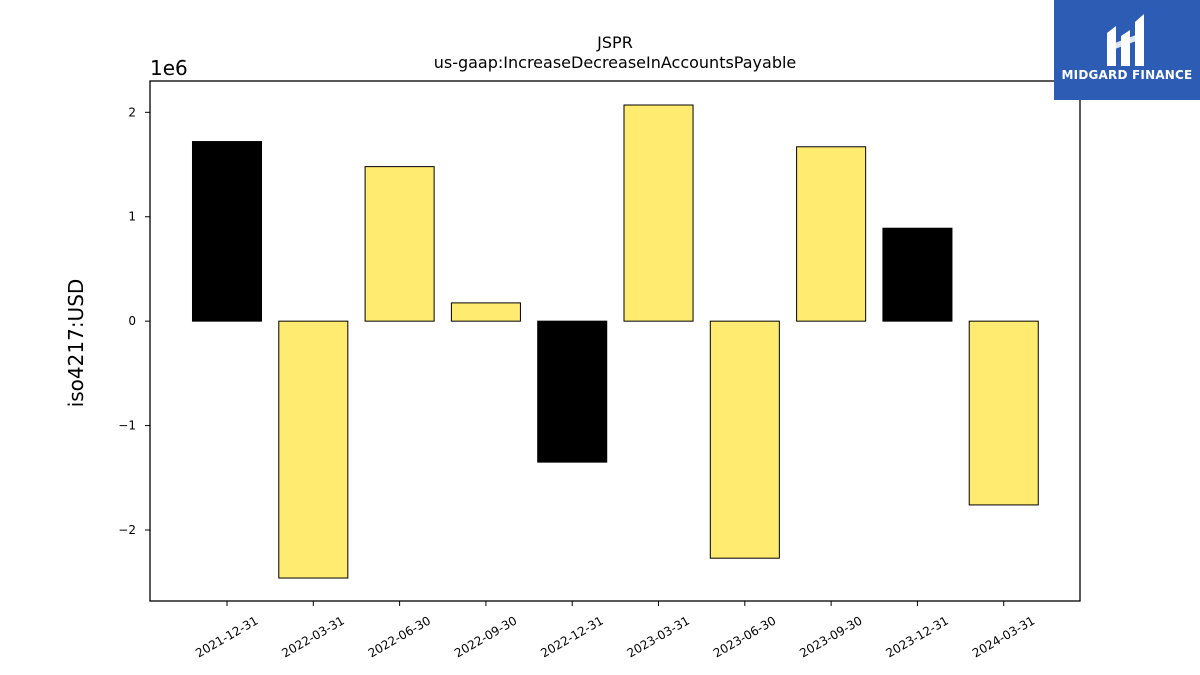  What do you see at coordinates (127, 426) in the screenshot?
I see `y-tick-label: −1` at bounding box center [127, 426].